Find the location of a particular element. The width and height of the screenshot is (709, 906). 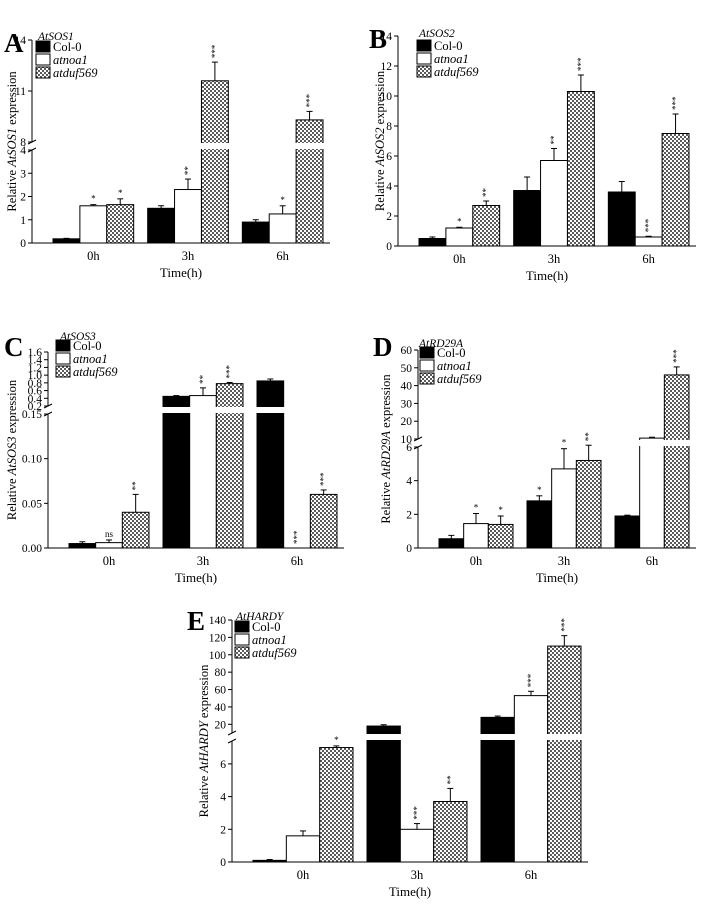

y-tick-label: 0.10 is located at coordinates (32, 460).